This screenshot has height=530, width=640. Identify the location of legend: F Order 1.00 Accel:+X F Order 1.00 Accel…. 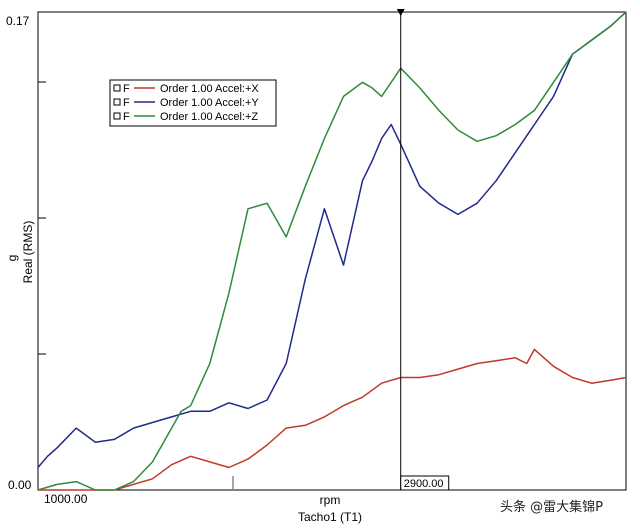
(193, 103).